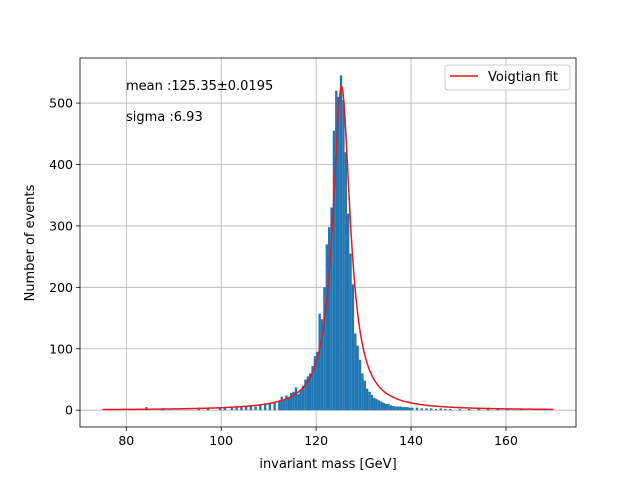  Describe the element at coordinates (30, 242) in the screenshot. I see `y-axis-label: Number of events` at that location.